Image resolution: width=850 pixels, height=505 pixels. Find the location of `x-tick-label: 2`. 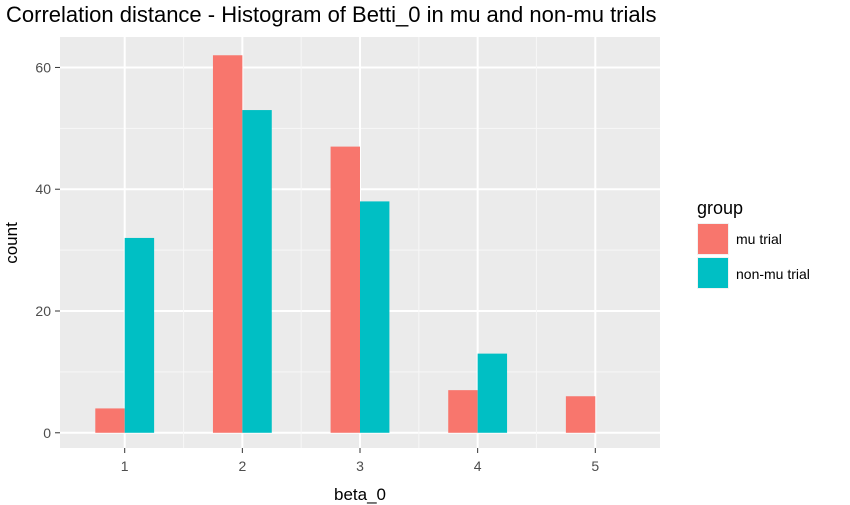

x-tick-label: 2 is located at coordinates (242, 466).